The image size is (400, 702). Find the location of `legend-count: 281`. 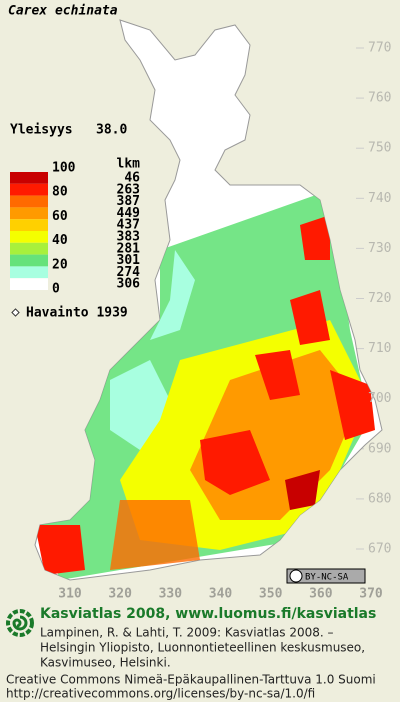

legend-count: 281 is located at coordinates (129, 248).